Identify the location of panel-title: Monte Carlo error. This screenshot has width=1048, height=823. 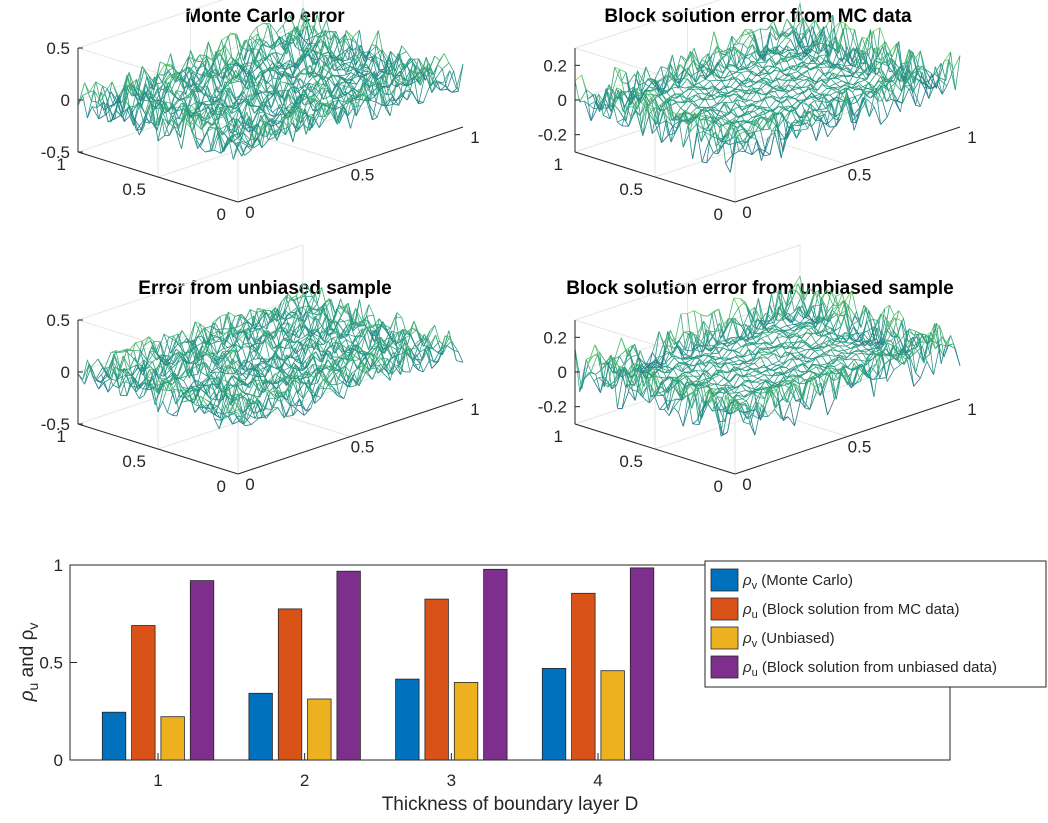
(265, 16).